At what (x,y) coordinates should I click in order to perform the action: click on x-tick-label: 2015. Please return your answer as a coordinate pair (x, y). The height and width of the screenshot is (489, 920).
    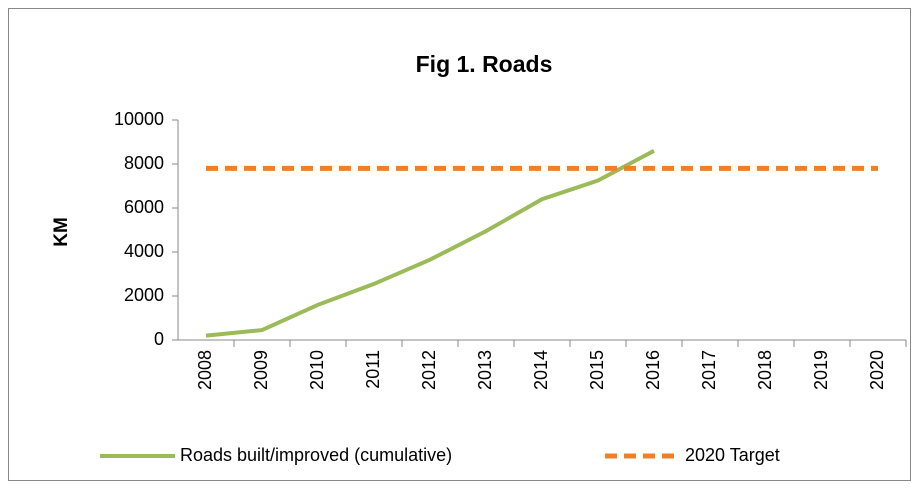
    Looking at the image, I should click on (597, 370).